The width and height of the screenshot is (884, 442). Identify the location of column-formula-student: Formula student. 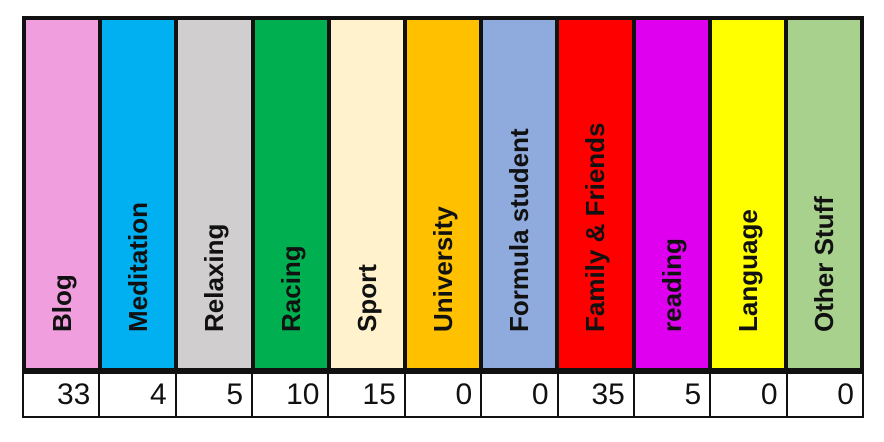
(519, 194).